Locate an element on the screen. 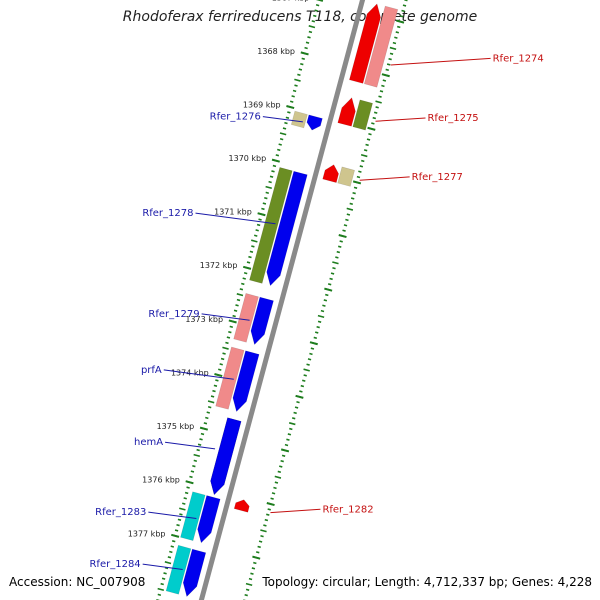 This screenshot has width=600, height=600. tick-label: 1376 kbp is located at coordinates (161, 480).